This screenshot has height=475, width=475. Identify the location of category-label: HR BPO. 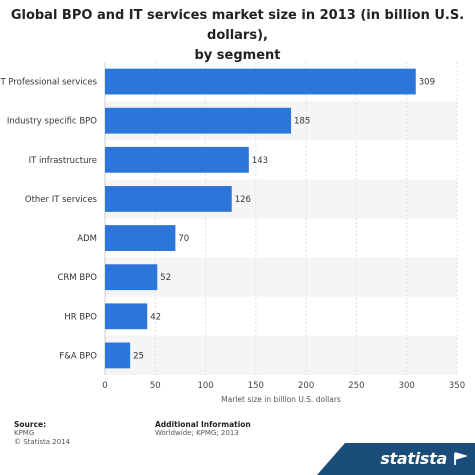
(80, 317).